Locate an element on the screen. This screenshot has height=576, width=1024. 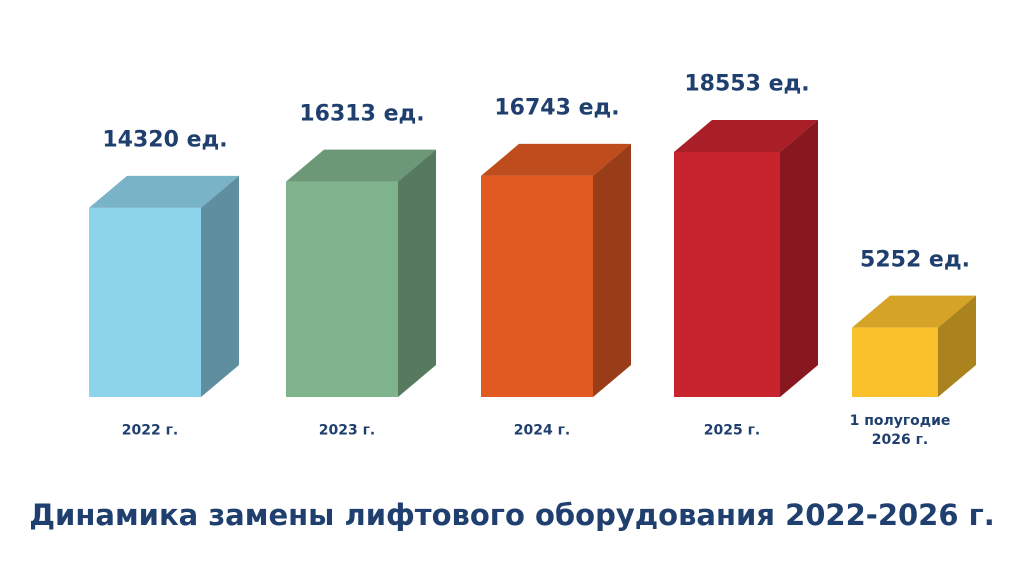
value-label: 16743 ед. is located at coordinates (557, 108).